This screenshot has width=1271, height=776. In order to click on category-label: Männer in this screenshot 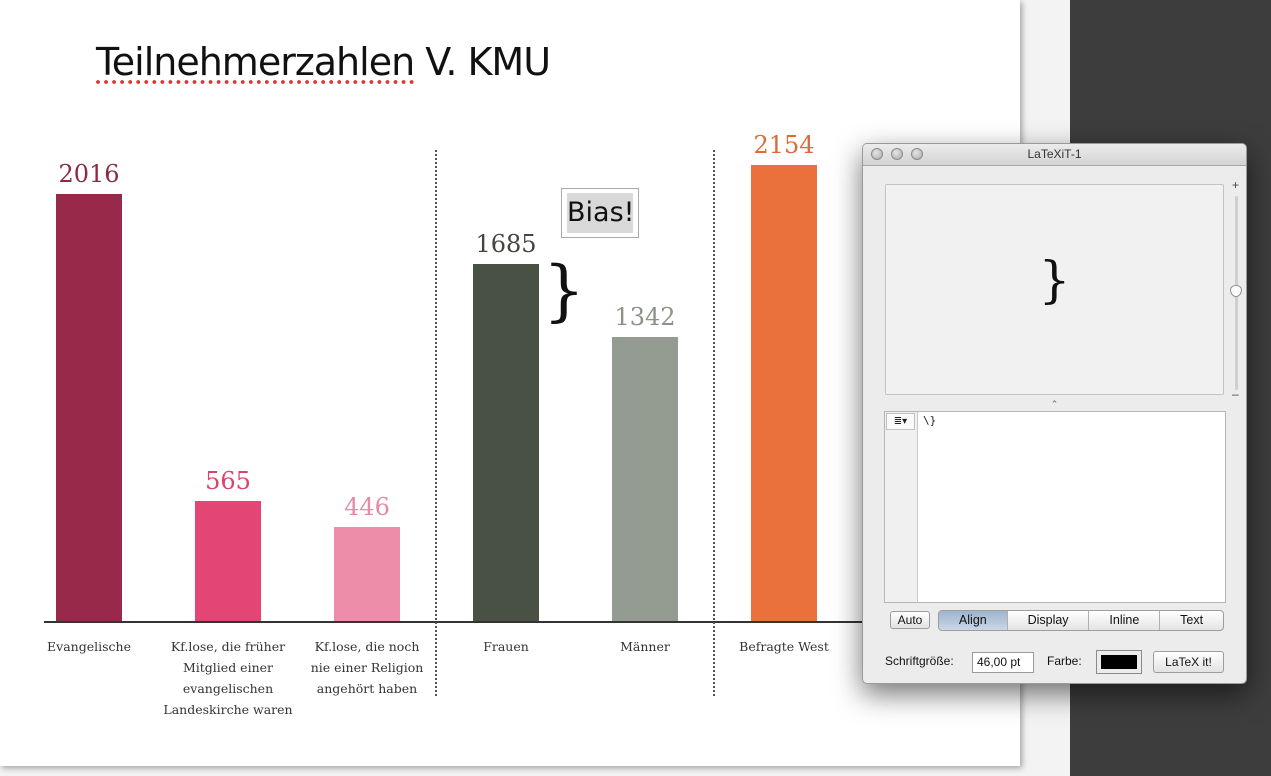, I will do `click(645, 646)`.